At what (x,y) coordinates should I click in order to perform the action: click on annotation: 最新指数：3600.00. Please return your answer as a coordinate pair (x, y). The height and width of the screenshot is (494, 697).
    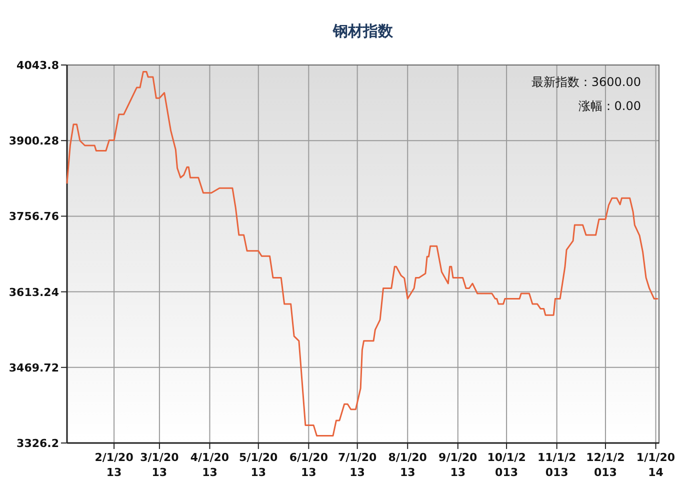
    Looking at the image, I should click on (586, 82).